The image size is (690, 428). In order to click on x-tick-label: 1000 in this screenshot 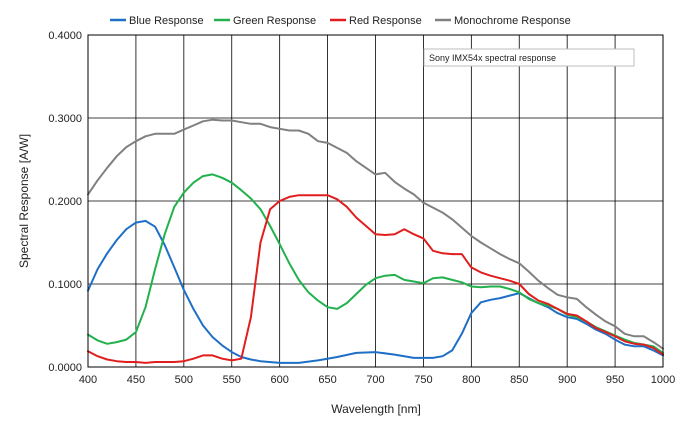, I will do `click(663, 380)`.